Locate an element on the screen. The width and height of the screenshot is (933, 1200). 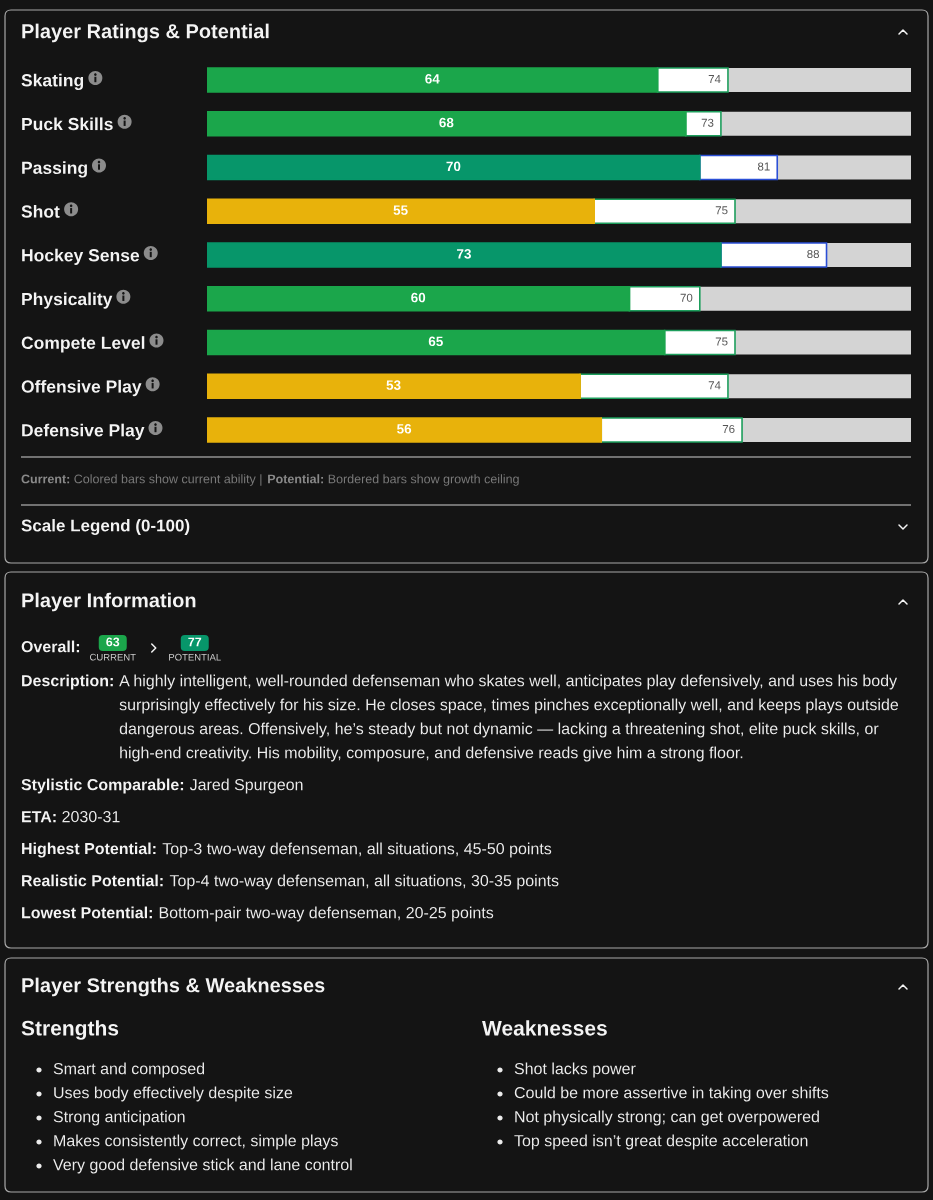
total-label: 81 is located at coordinates (763, 166).